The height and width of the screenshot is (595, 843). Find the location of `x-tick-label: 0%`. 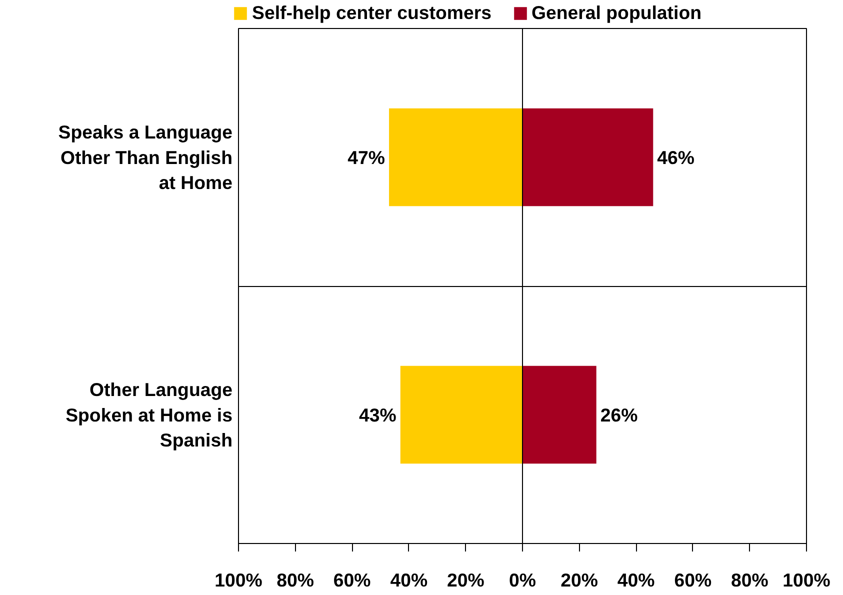

x-tick-label: 0% is located at coordinates (522, 580).